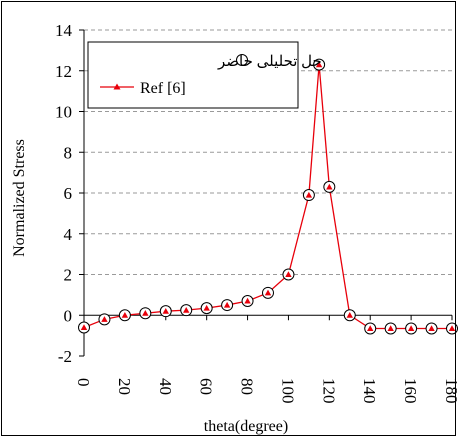 Image resolution: width=459 pixels, height=444 pixels. Describe the element at coordinates (287, 391) in the screenshot. I see `x-tick-label: 100` at that location.